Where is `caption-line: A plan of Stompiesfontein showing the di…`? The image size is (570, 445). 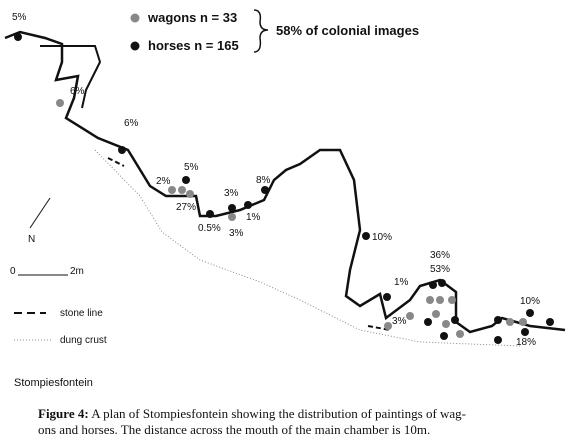 caption-line: A plan of Stompiesfontein showing the di… is located at coordinates (278, 413).